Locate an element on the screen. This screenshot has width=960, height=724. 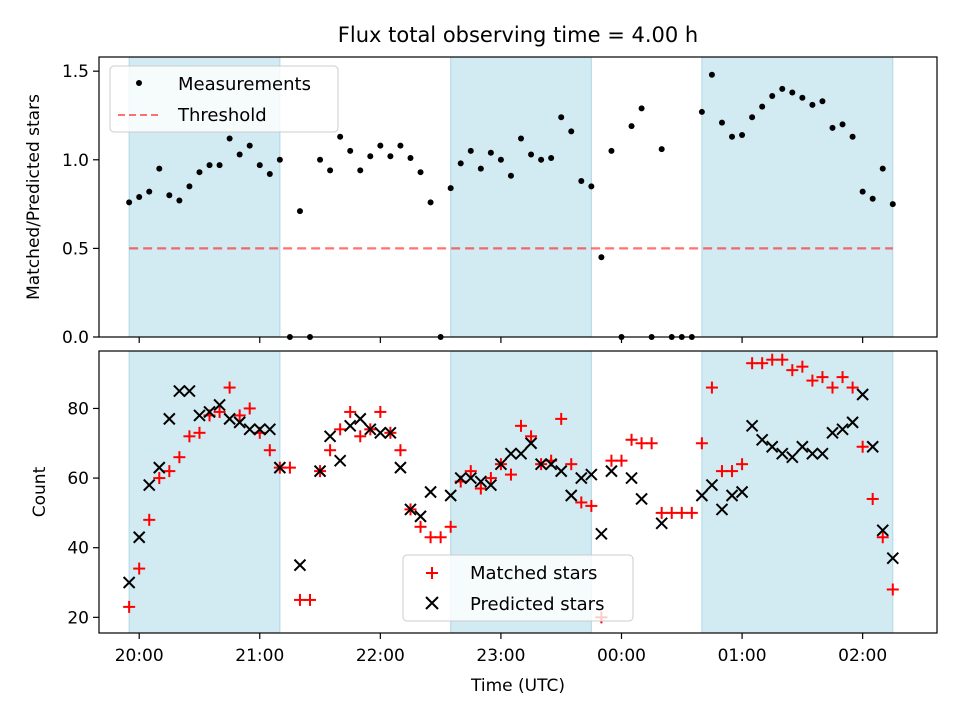
y-tick-label: 1.0 is located at coordinates (75, 161).